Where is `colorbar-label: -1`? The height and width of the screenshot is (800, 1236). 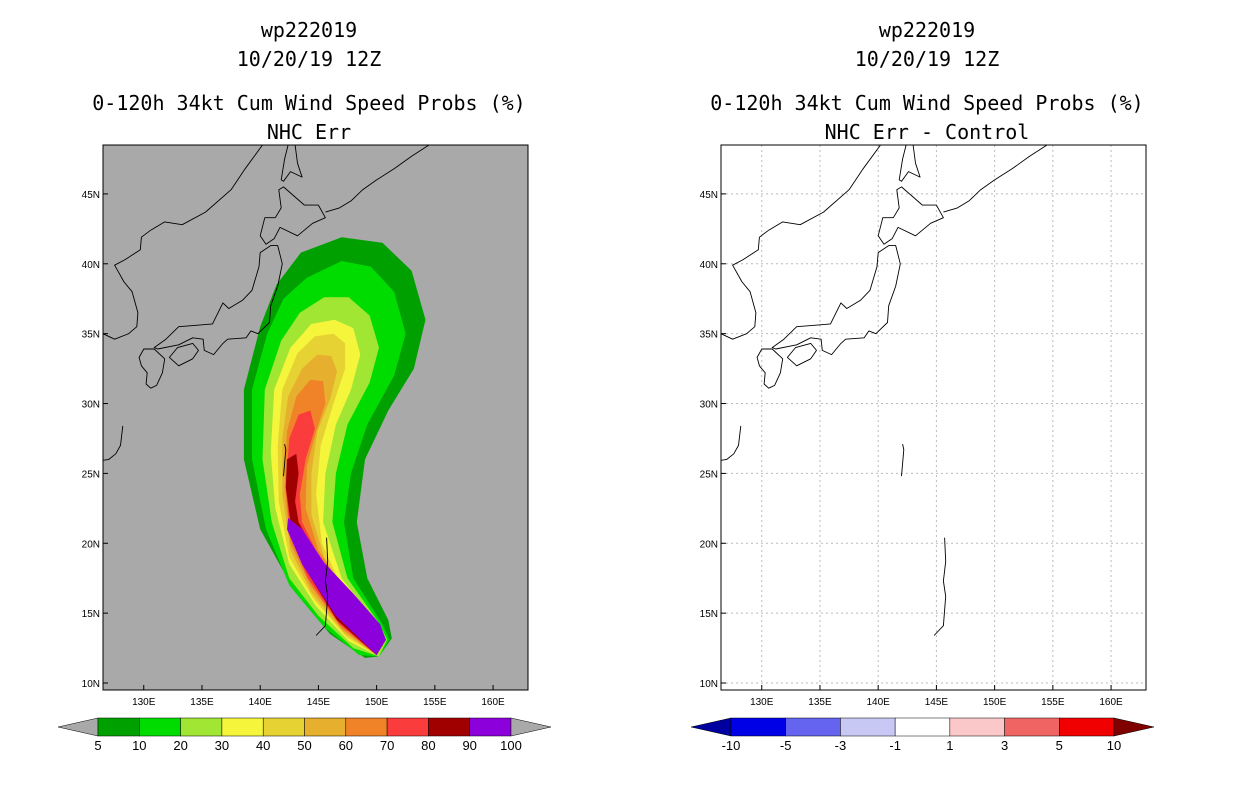
colorbar-label: -1 is located at coordinates (895, 745).